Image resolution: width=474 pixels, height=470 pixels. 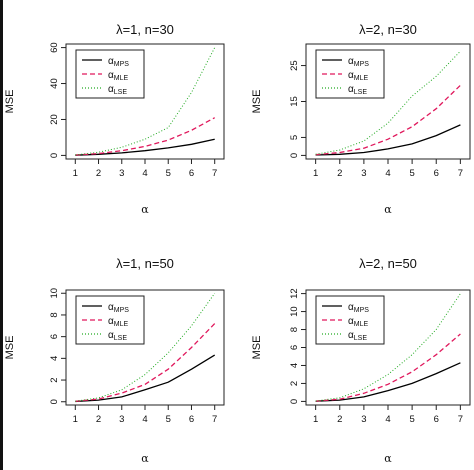 I want to click on y-tick-label: 4, so click(x=54, y=358).